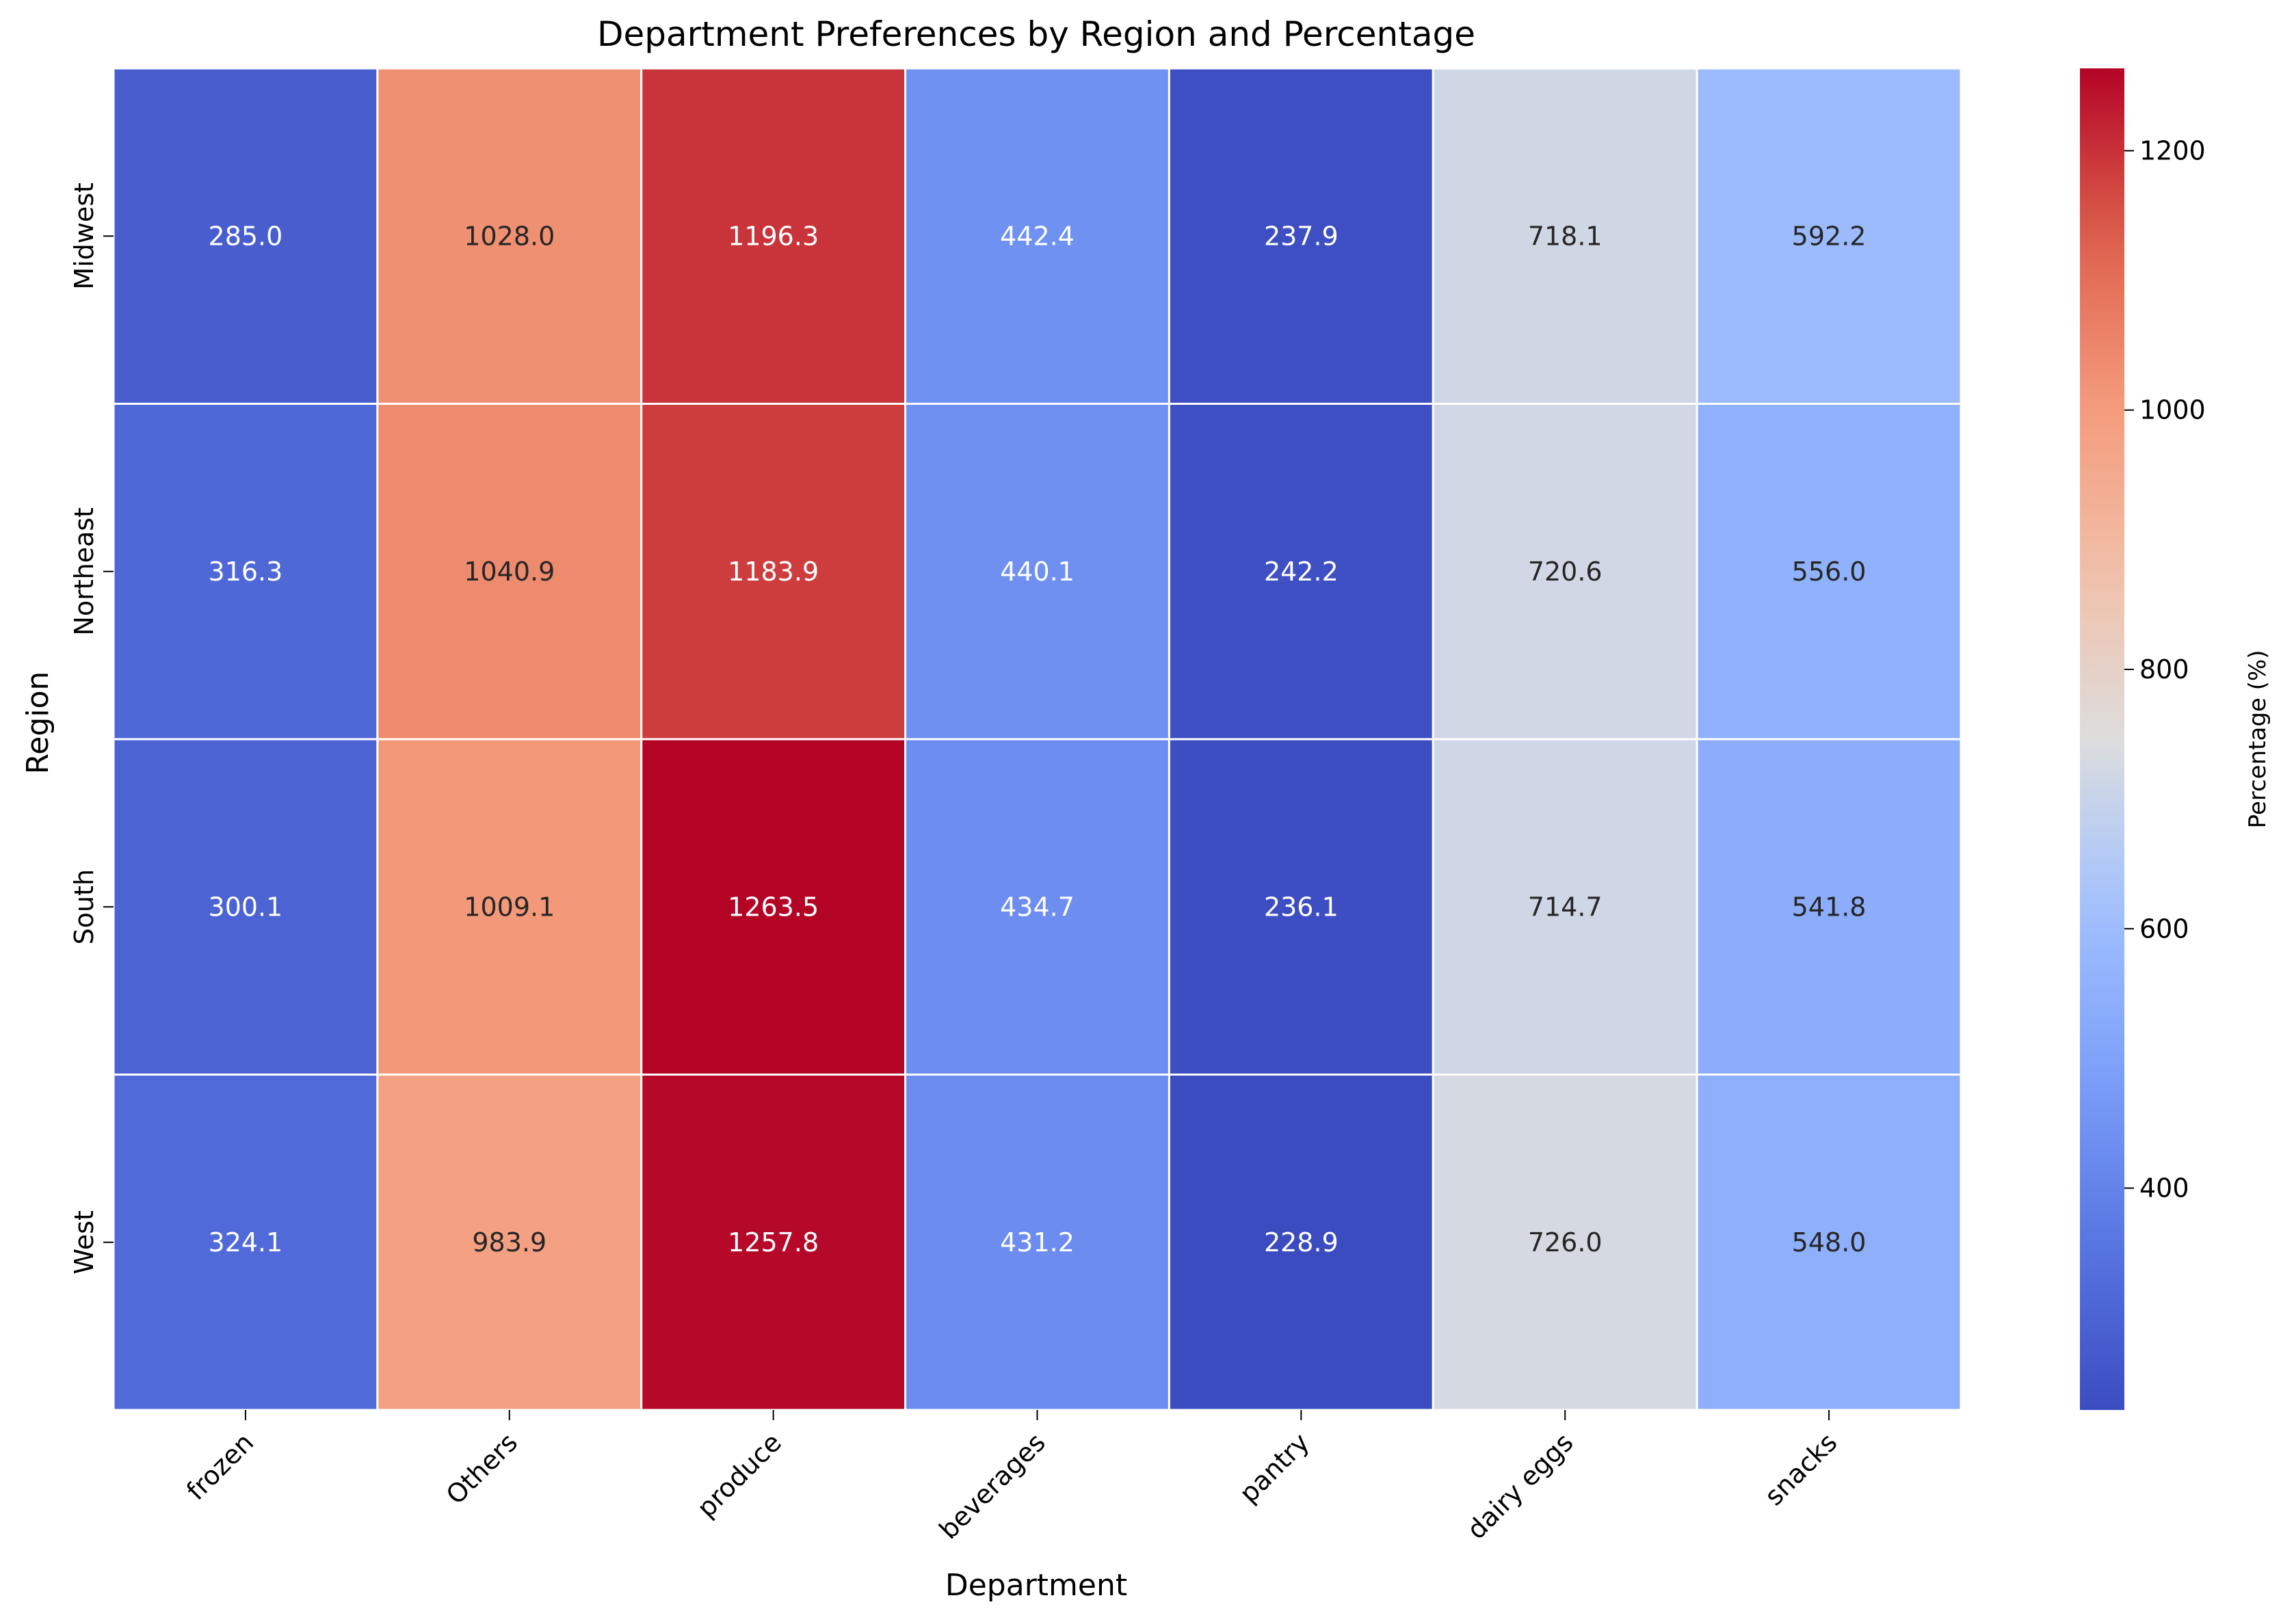  I want to click on cell-value-label: 720.6, so click(1565, 572).